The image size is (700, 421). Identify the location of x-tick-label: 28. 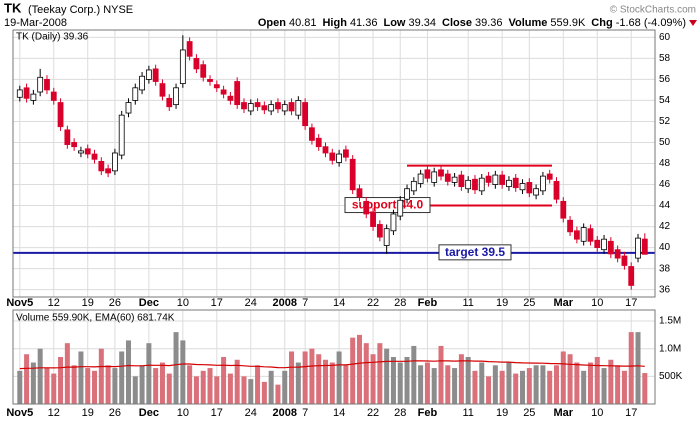
(400, 303).